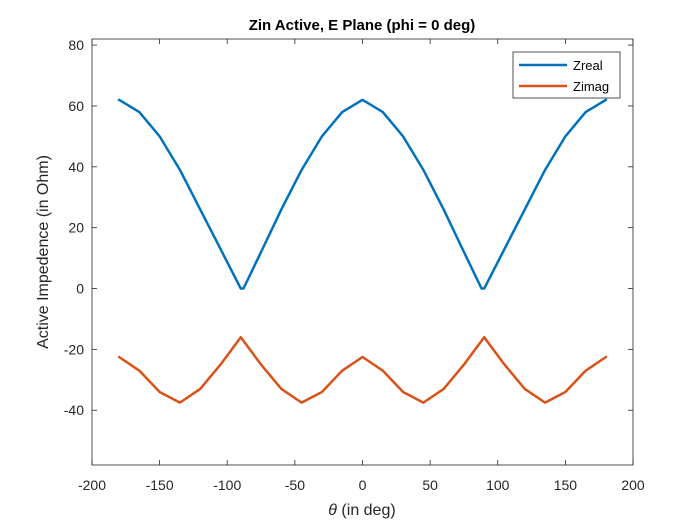  What do you see at coordinates (591, 86) in the screenshot?
I see `legend-label-zimag: Zimag` at bounding box center [591, 86].